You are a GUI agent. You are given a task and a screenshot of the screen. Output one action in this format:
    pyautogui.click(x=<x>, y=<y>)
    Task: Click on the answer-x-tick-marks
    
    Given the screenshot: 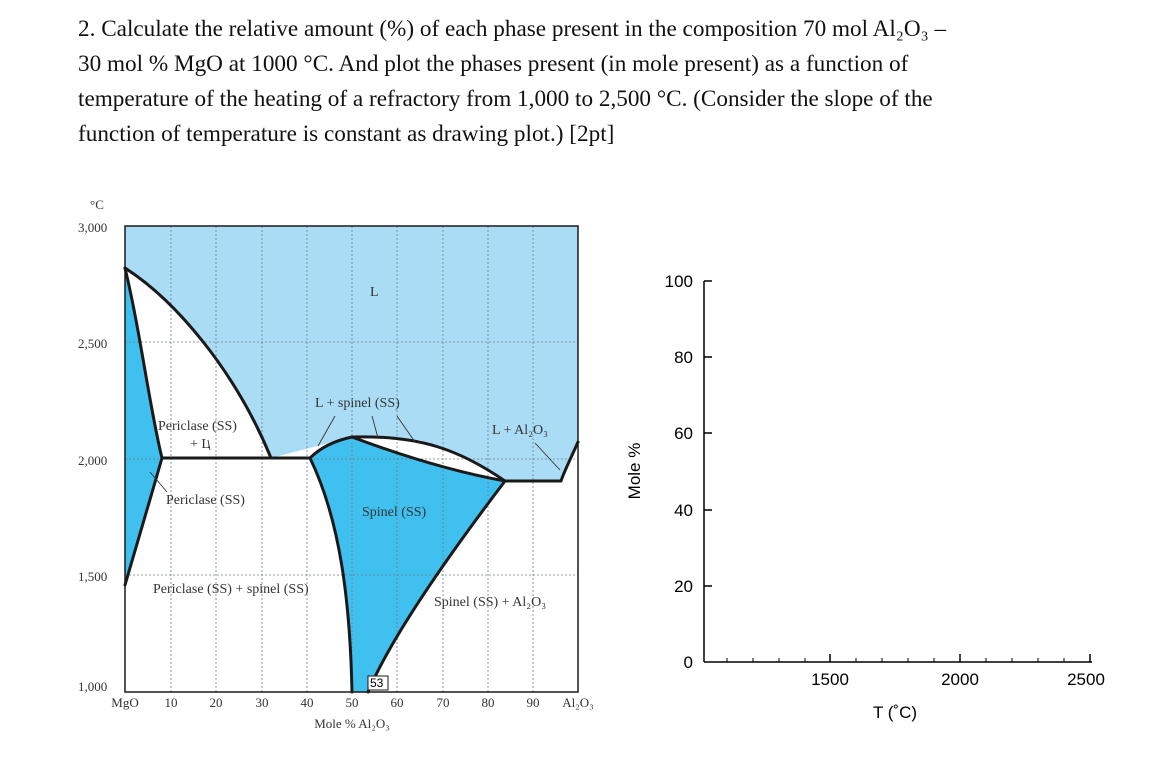 What is the action you would take?
    pyautogui.click(x=908, y=658)
    